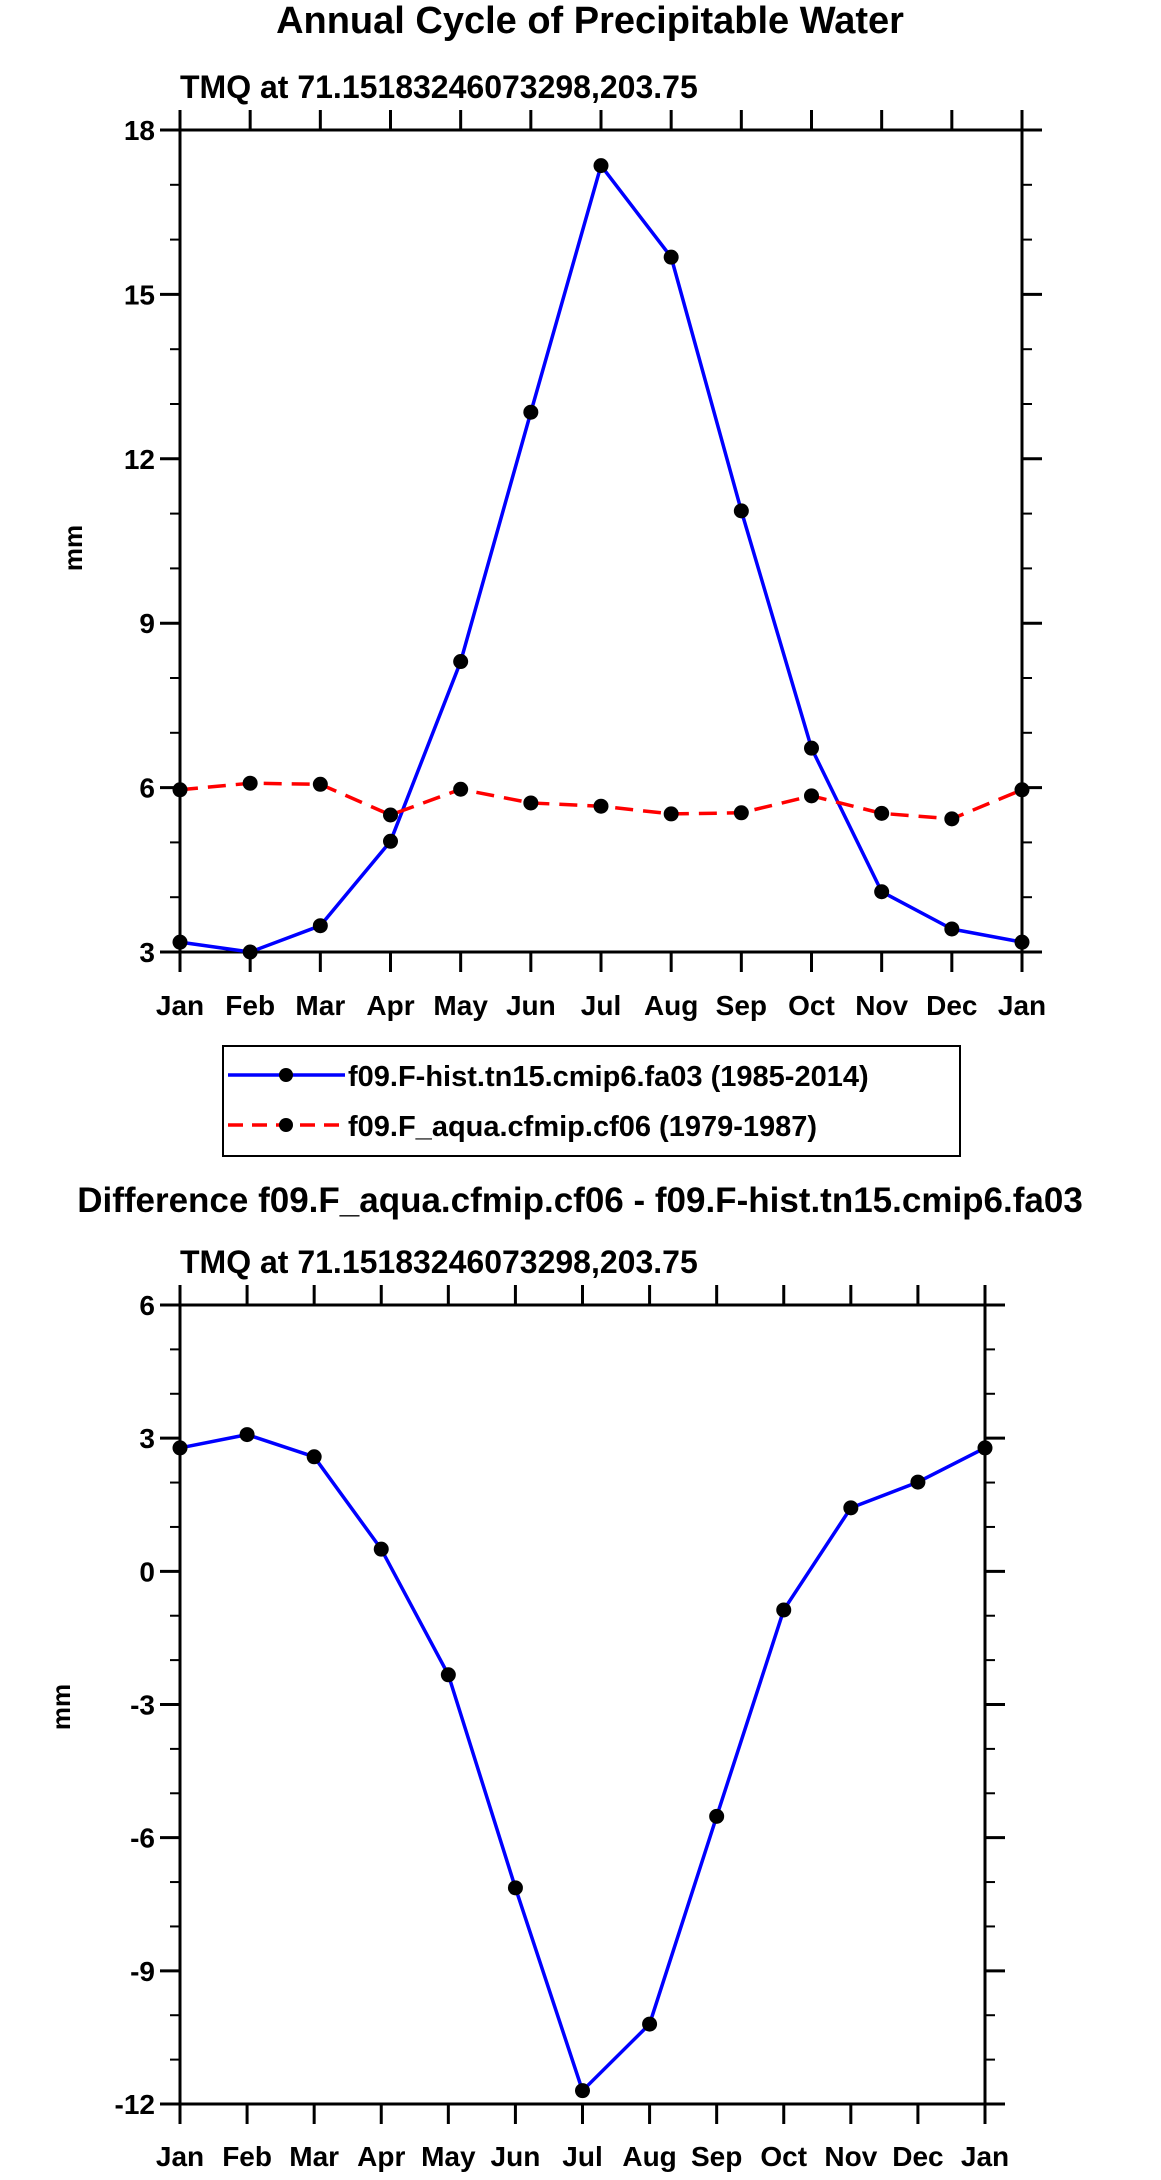 The height and width of the screenshot is (2180, 1161). Describe the element at coordinates (142, 1705) in the screenshot. I see `y-tick-label: -3` at that location.